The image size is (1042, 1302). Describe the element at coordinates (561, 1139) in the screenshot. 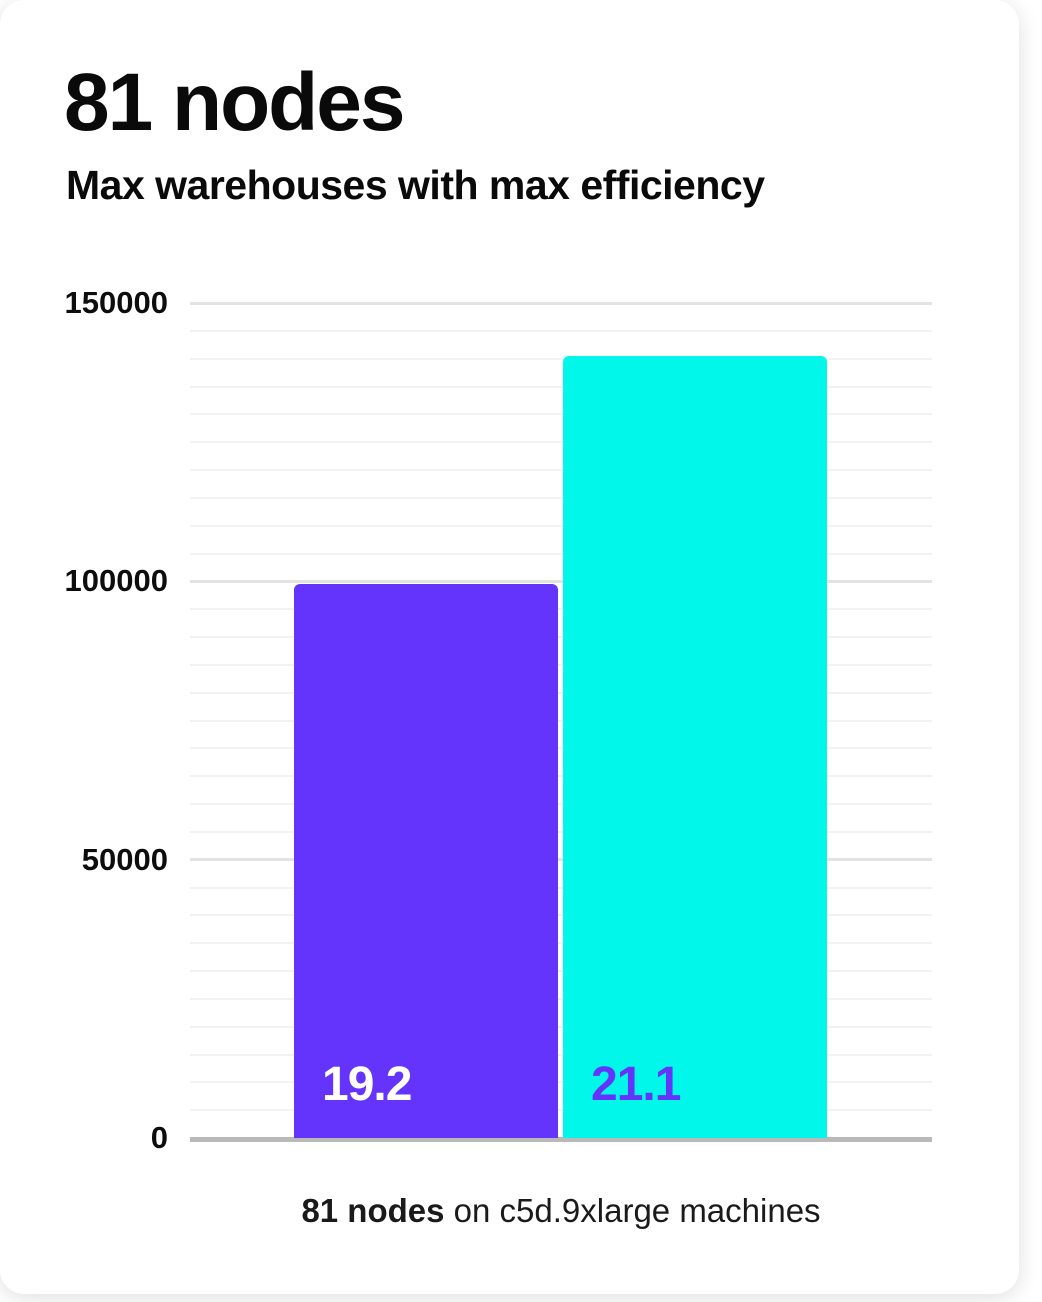

I see `x-axis-line` at that location.